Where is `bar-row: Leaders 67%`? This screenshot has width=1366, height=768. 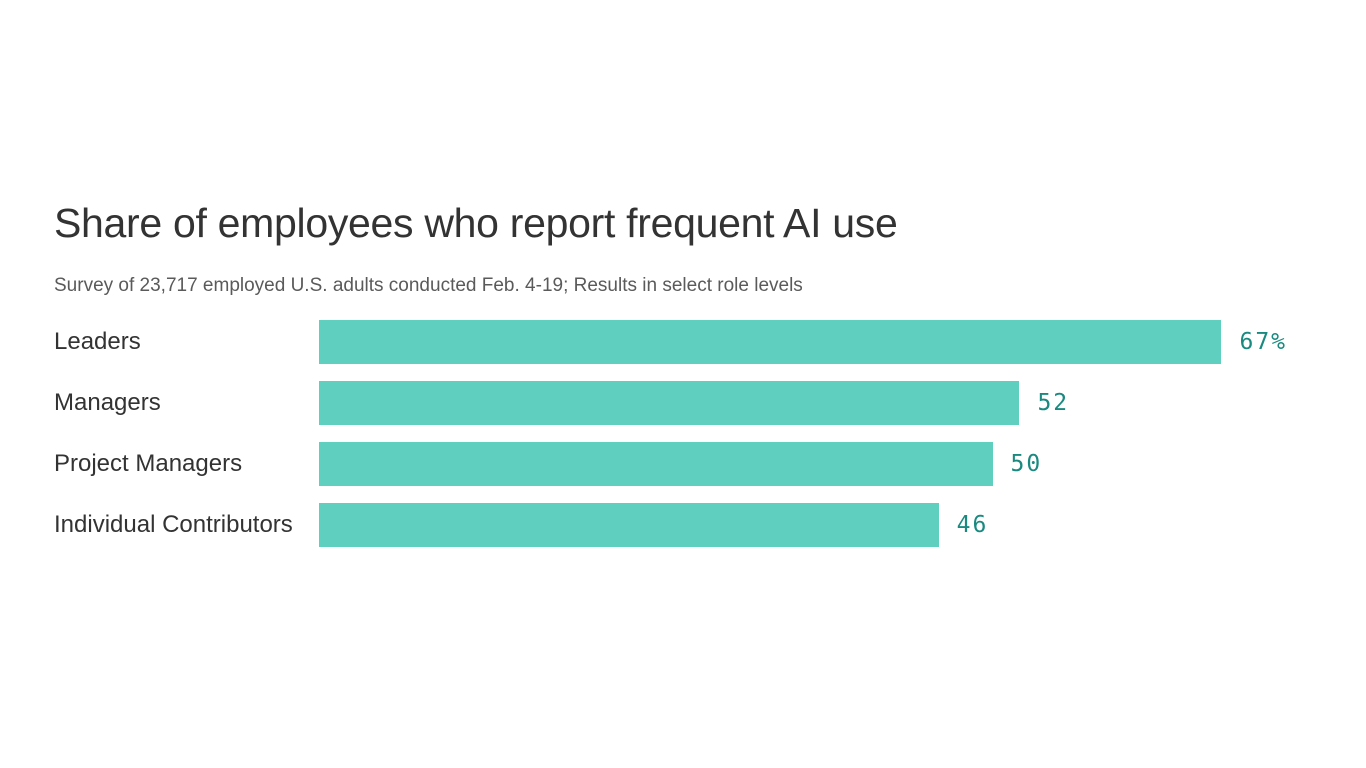 bar-row: Leaders 67% is located at coordinates (670, 342).